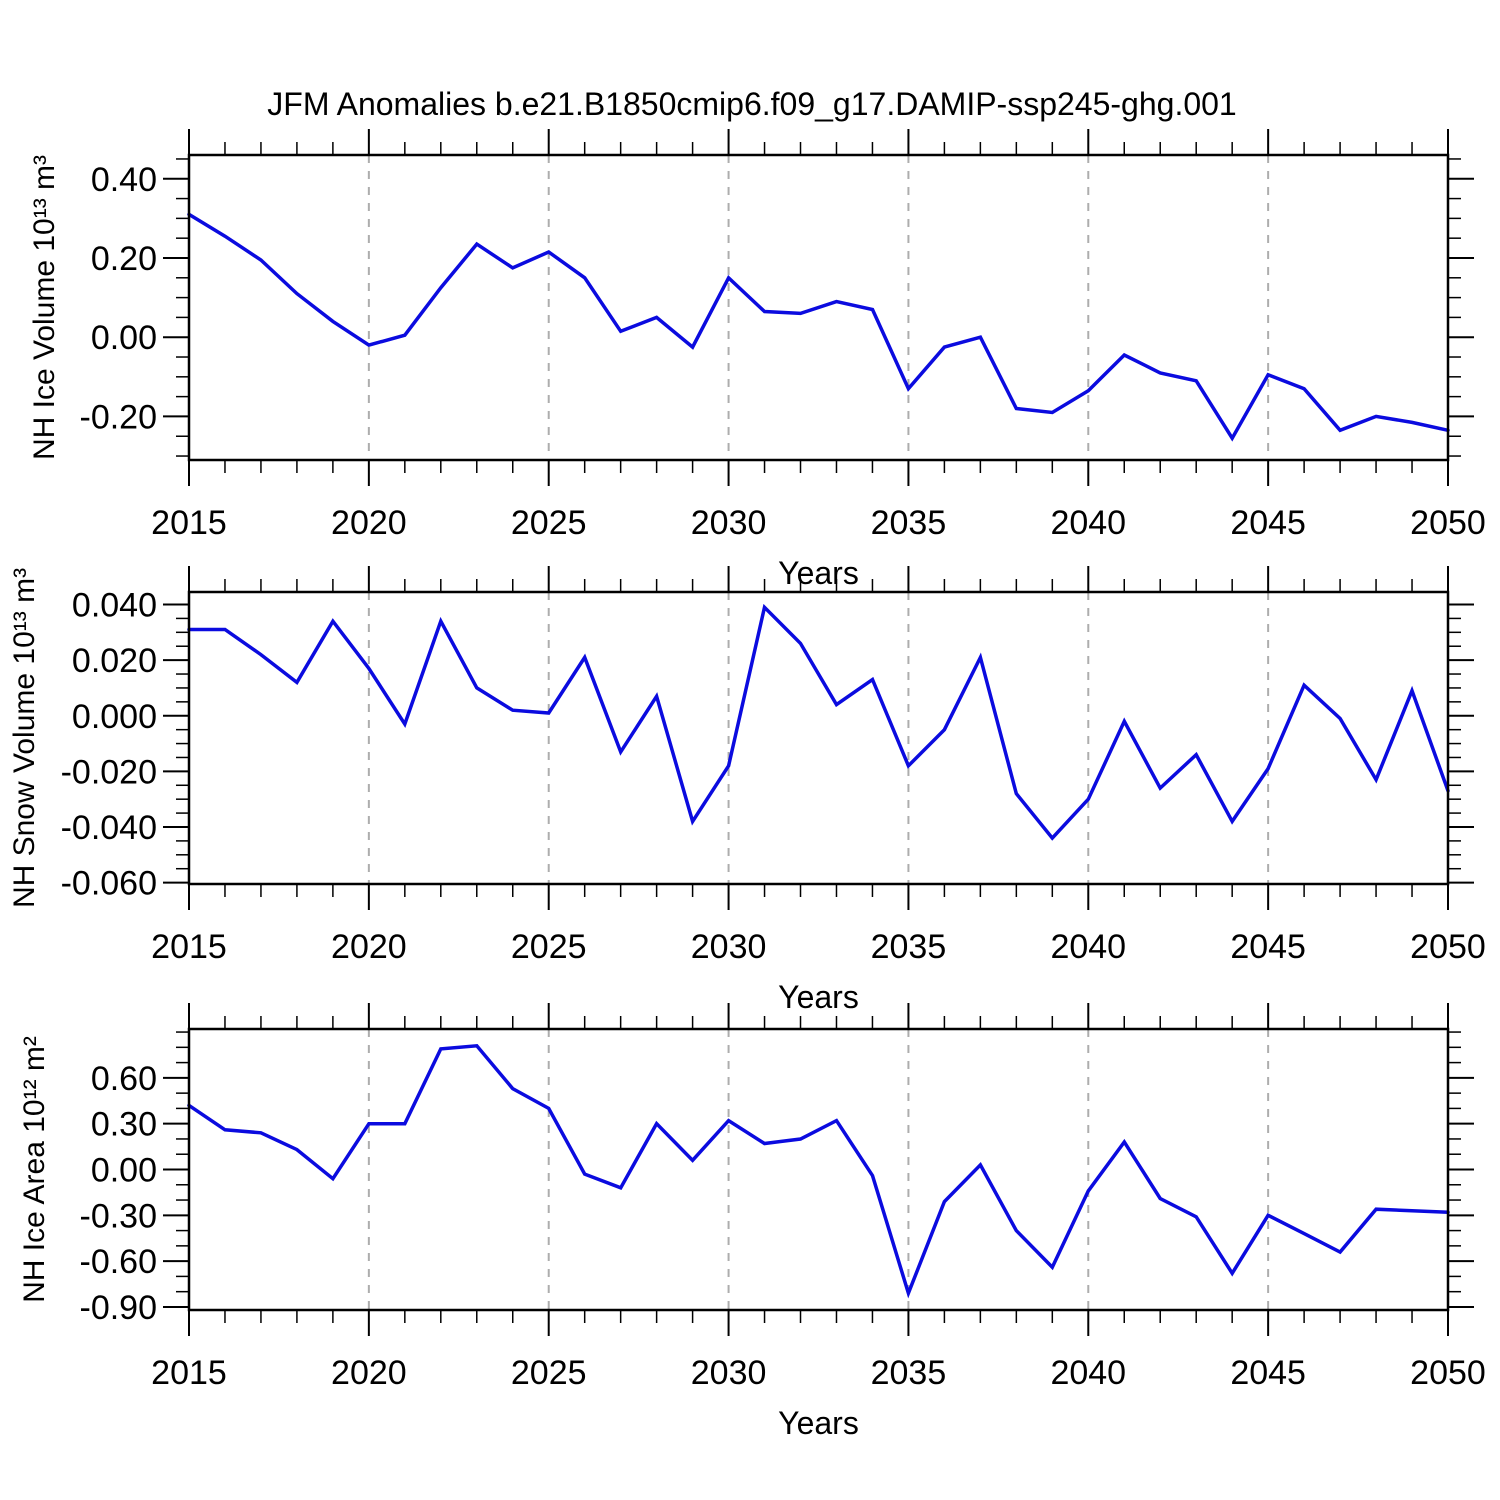  What do you see at coordinates (114, 661) in the screenshot?
I see `y-tick-label: 0.020` at bounding box center [114, 661].